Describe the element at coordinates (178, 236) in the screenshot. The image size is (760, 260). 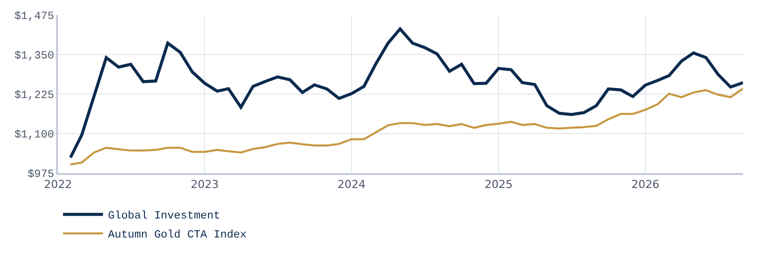
I see `legend-label: Autumn Gold CTA Index` at that location.